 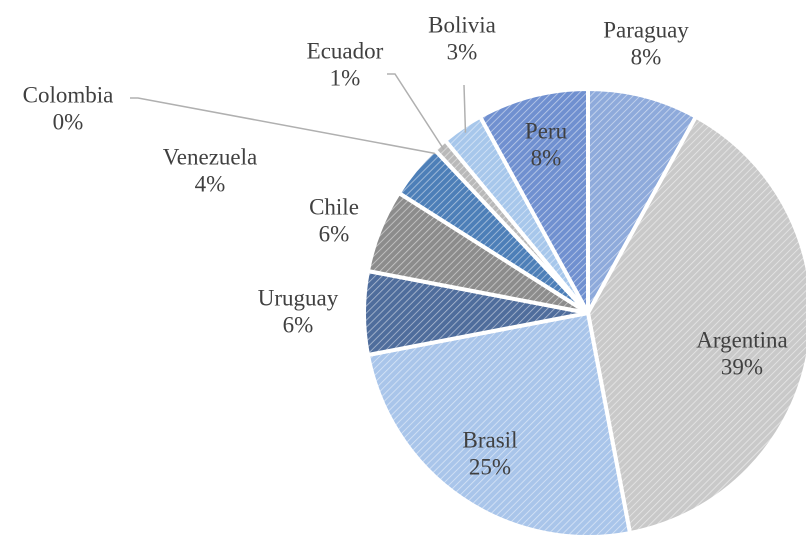 What do you see at coordinates (742, 339) in the screenshot?
I see `slice-label: Argentina` at bounding box center [742, 339].